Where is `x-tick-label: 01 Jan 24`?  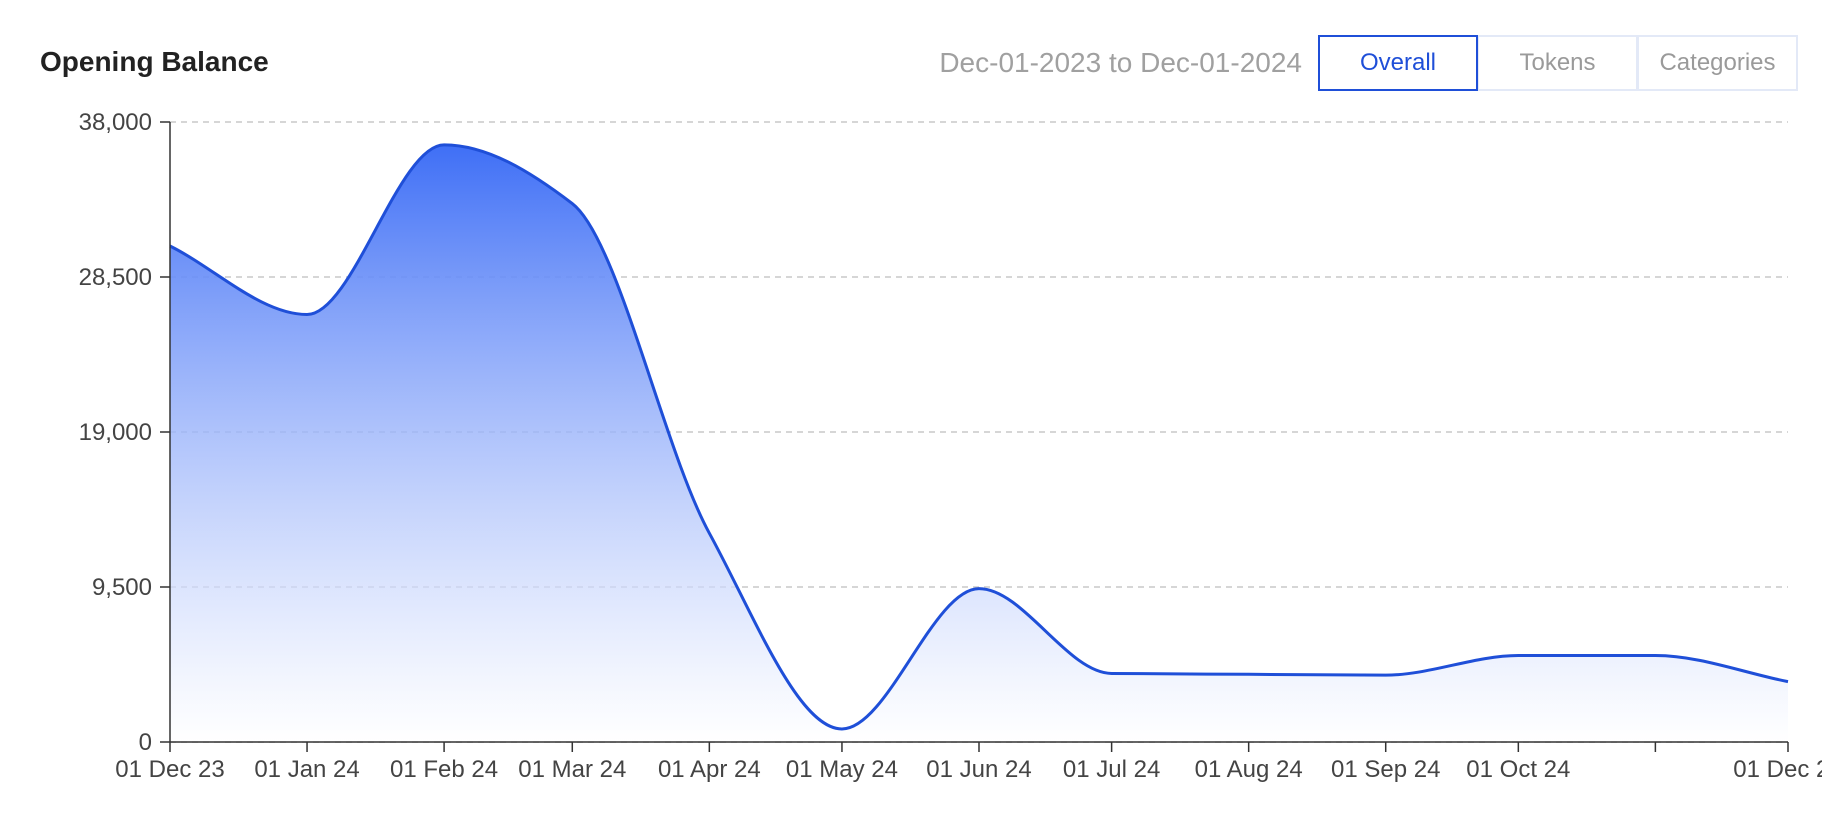
x-tick-label: 01 Jan 24 is located at coordinates (306, 769).